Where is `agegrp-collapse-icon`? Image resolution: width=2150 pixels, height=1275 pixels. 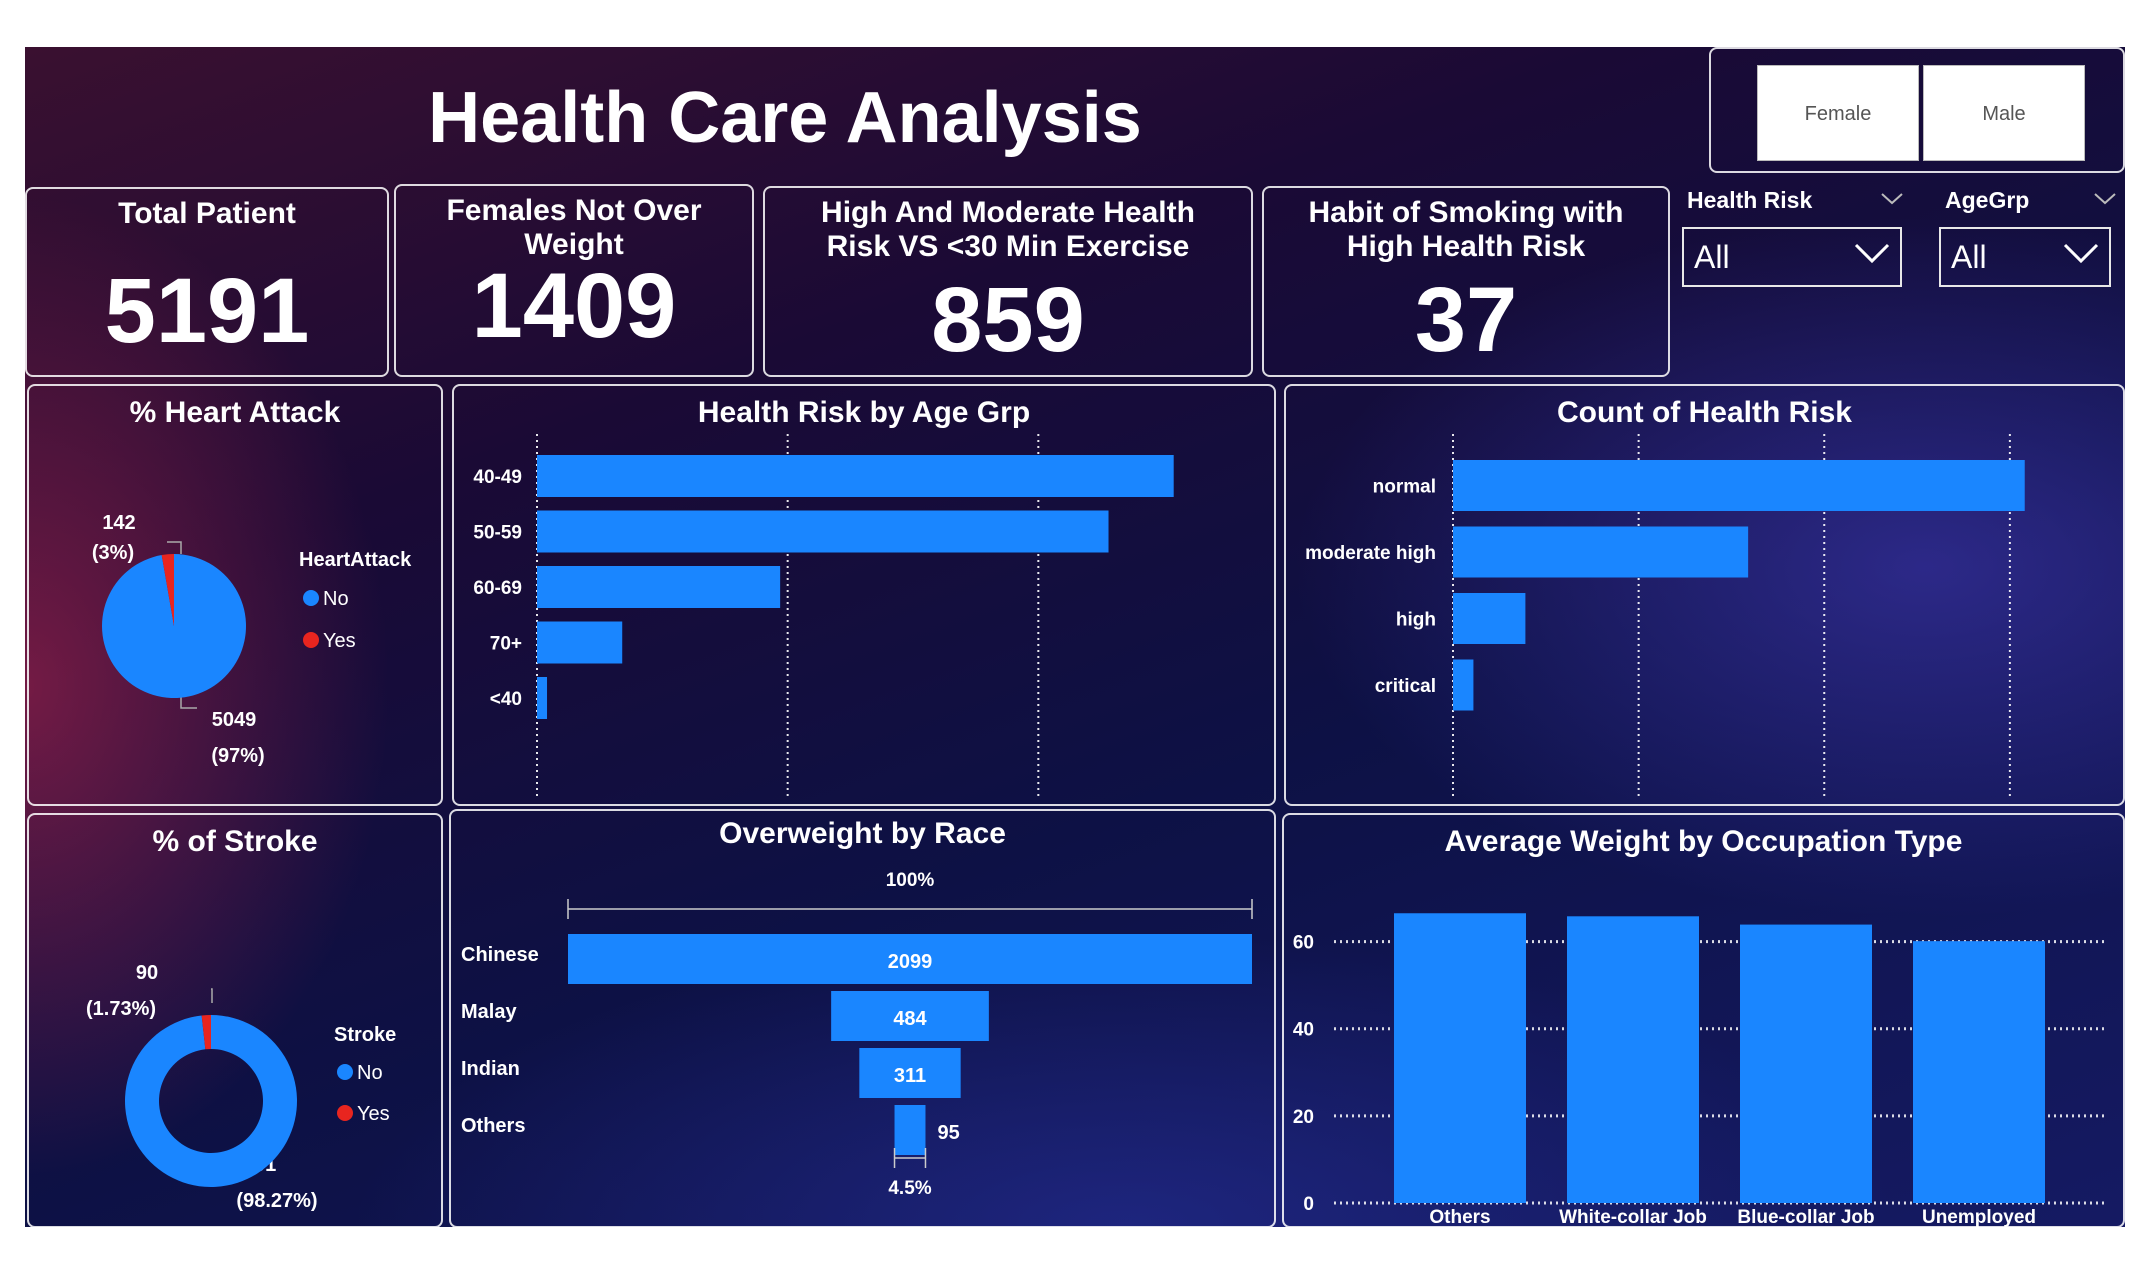 agegrp-collapse-icon is located at coordinates (2105, 199).